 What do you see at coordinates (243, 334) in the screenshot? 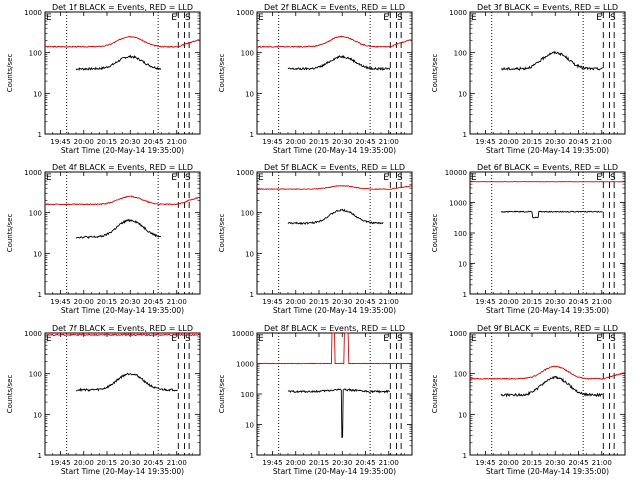
I see `y-tick-label: 10000` at bounding box center [243, 334].